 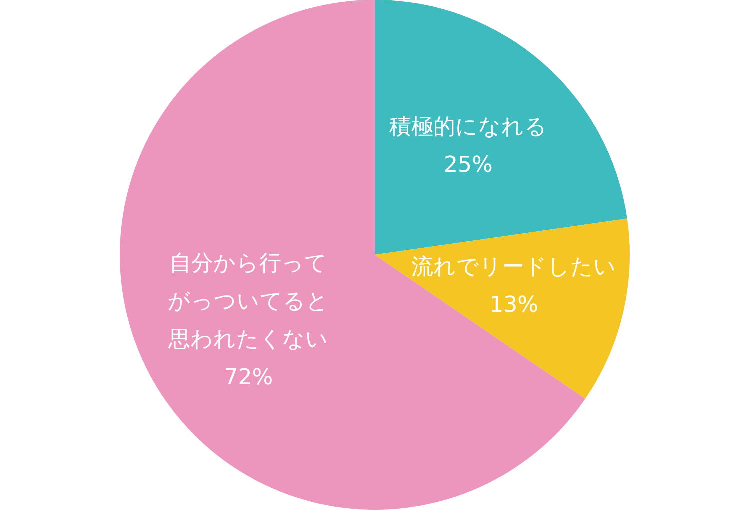 I want to click on slice-label: 流れでリードしたい, so click(x=514, y=267).